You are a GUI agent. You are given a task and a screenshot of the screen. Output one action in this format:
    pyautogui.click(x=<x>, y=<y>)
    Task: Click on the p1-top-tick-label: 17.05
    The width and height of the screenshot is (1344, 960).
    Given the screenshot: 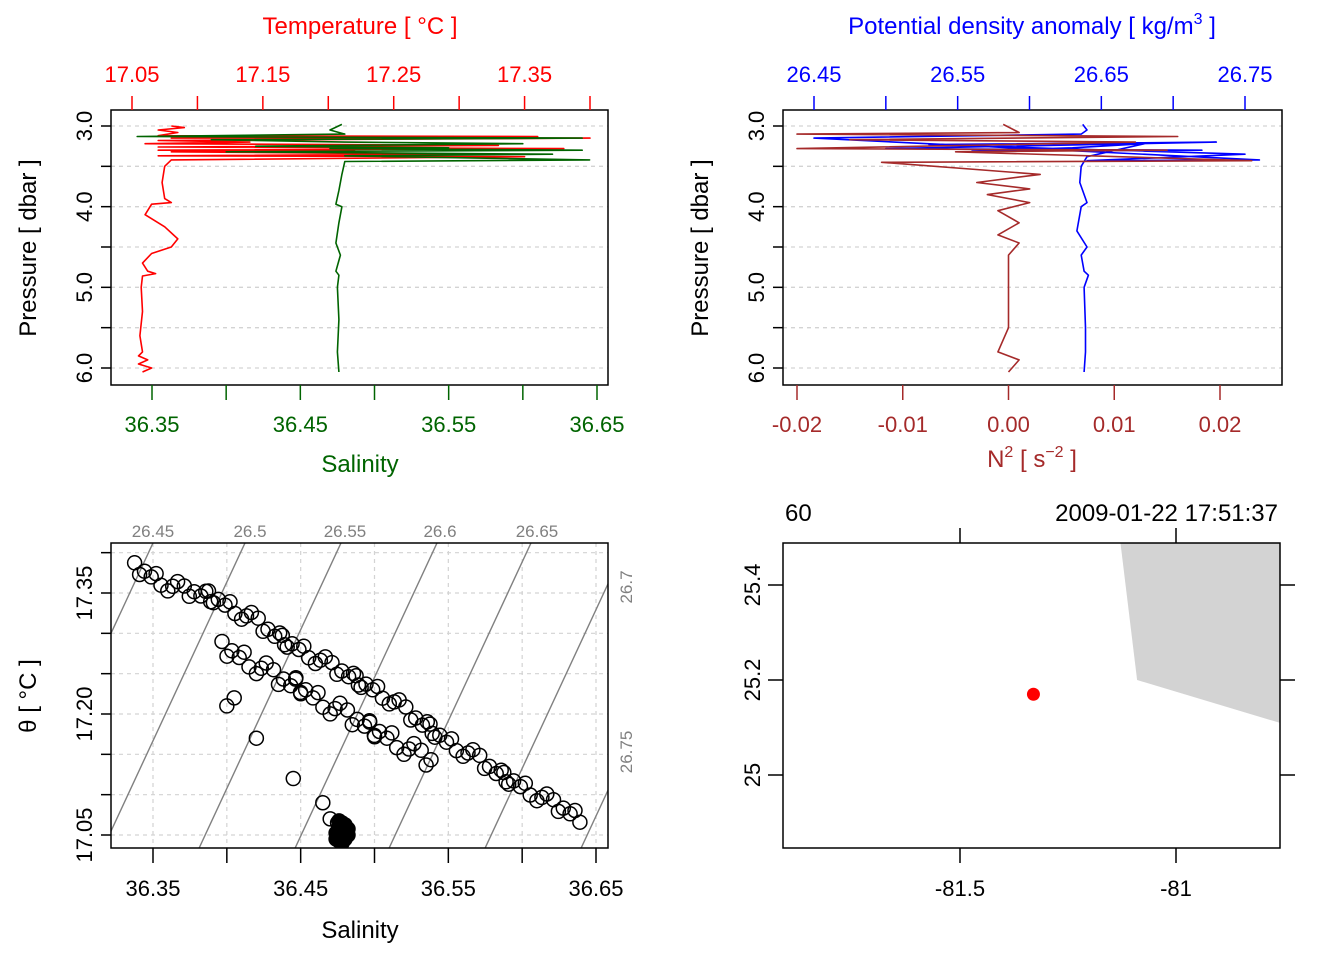 What is the action you would take?
    pyautogui.click(x=131, y=74)
    